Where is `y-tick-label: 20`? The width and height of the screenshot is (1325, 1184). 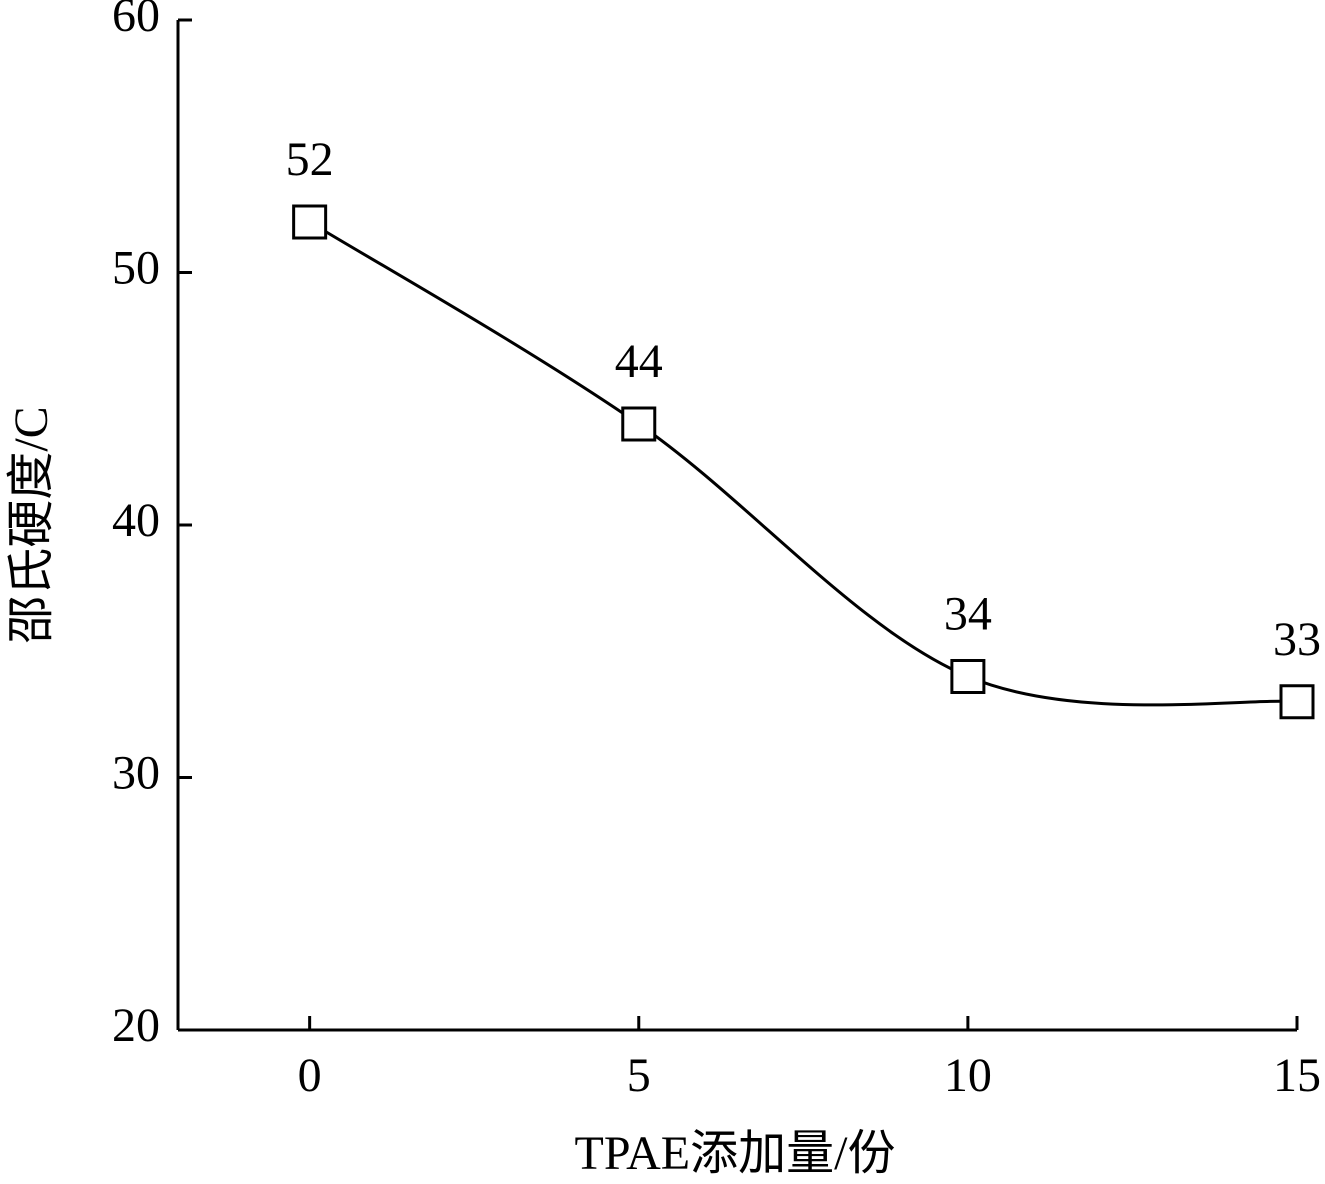 y-tick-label: 20 is located at coordinates (136, 1025).